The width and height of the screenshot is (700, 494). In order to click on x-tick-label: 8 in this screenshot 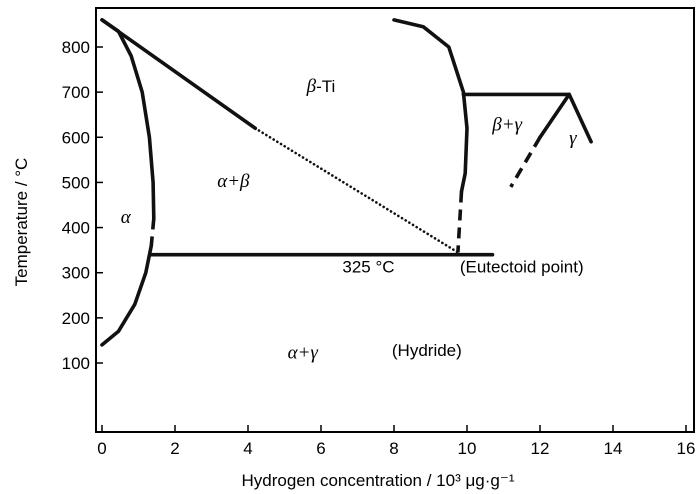, I will do `click(393, 448)`.